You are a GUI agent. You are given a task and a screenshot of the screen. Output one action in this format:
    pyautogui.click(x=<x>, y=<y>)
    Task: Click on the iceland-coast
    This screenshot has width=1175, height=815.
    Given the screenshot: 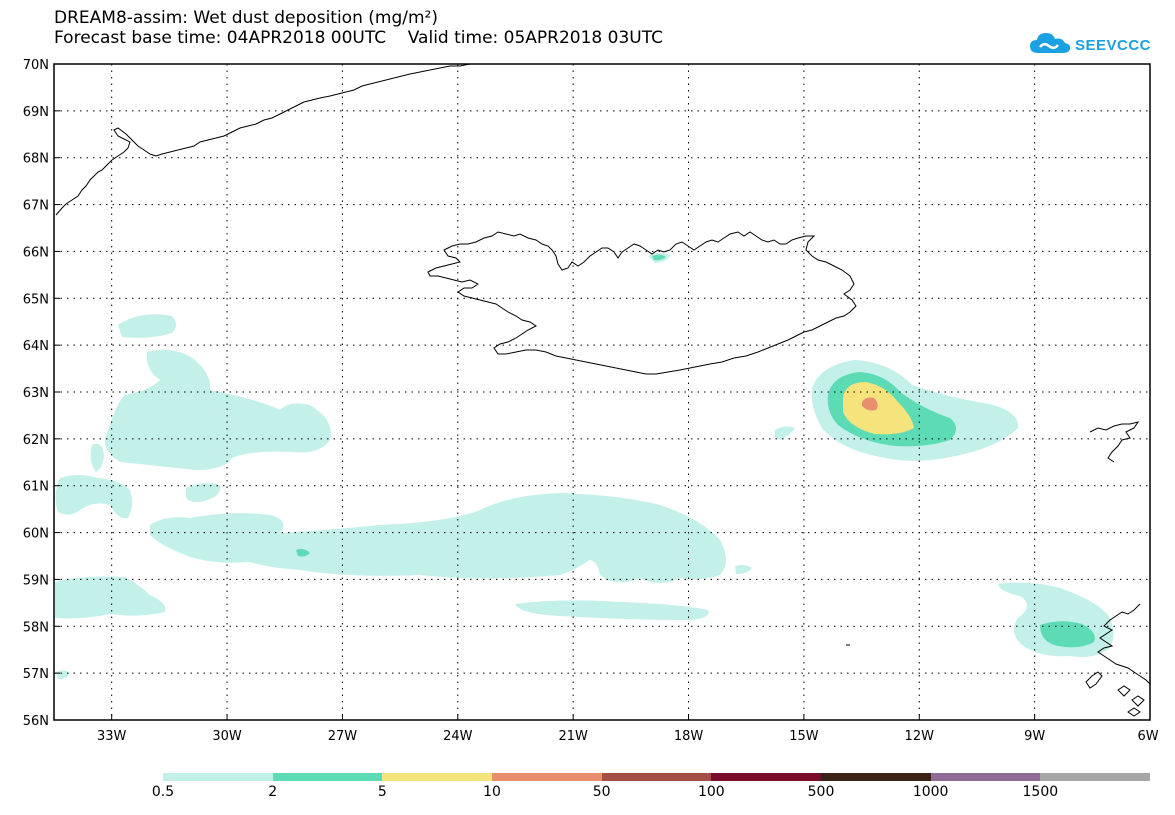 What is the action you would take?
    pyautogui.click(x=642, y=303)
    